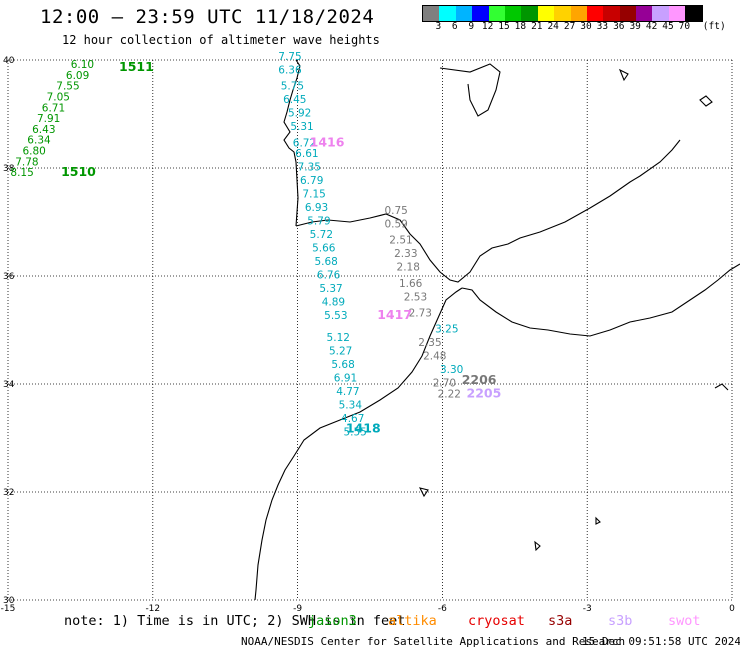 The width and height of the screenshot is (740, 650). I want to click on wave-height-value: 6.93, so click(316, 208).